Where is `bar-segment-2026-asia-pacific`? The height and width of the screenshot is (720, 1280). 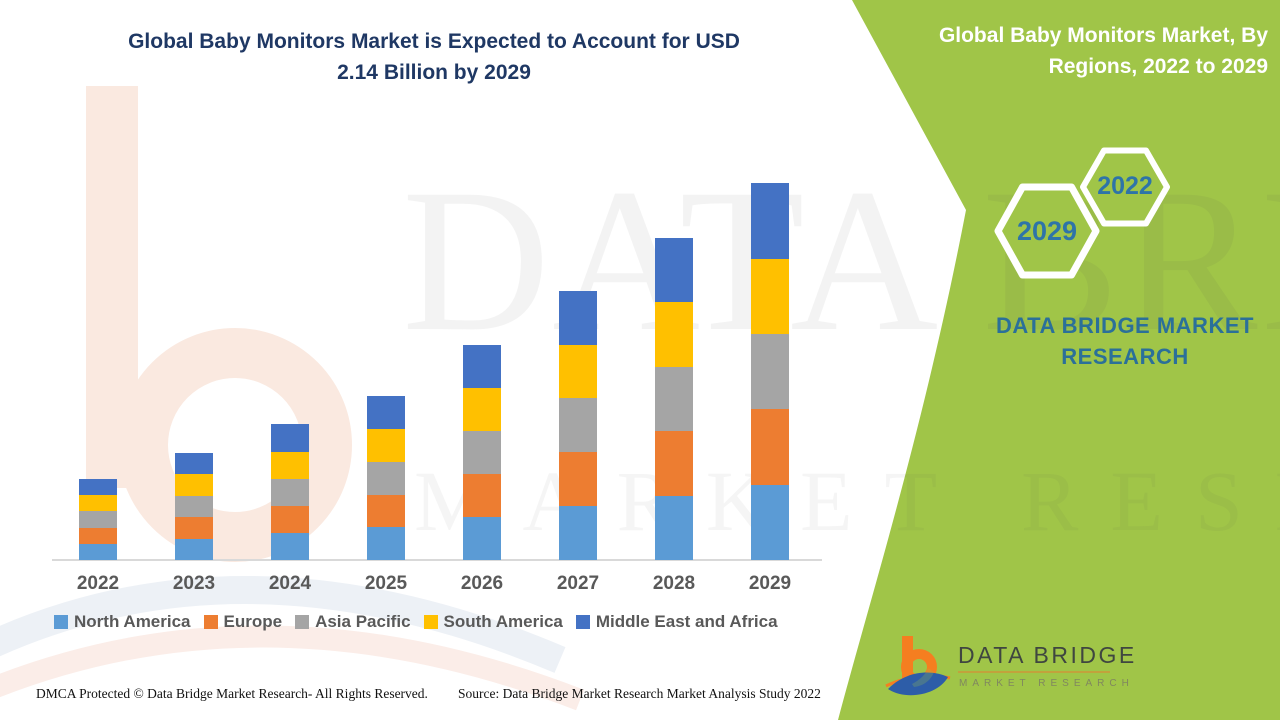
bar-segment-2026-asia-pacific is located at coordinates (482, 453).